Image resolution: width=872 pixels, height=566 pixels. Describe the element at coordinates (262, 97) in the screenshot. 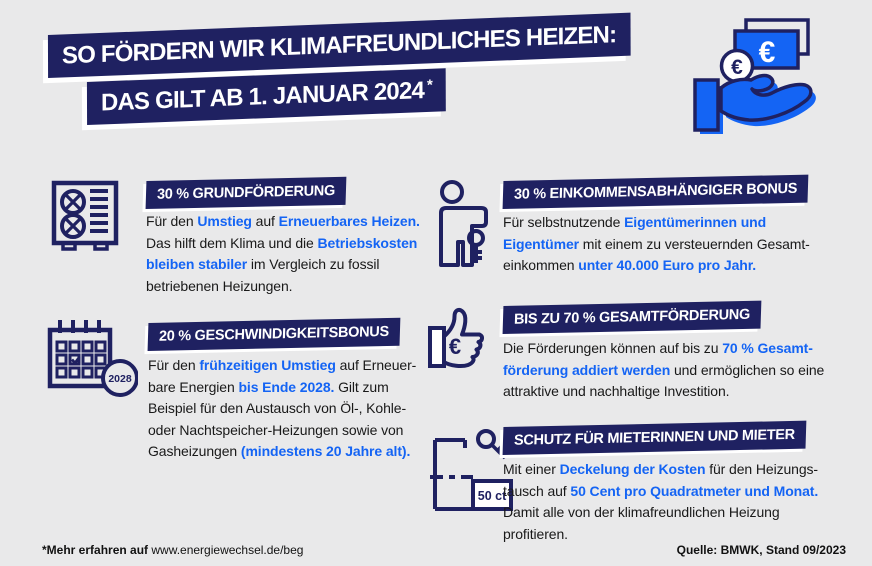

I see `title-text-2: DAS GILT AB 1. JANUAR 2024` at that location.